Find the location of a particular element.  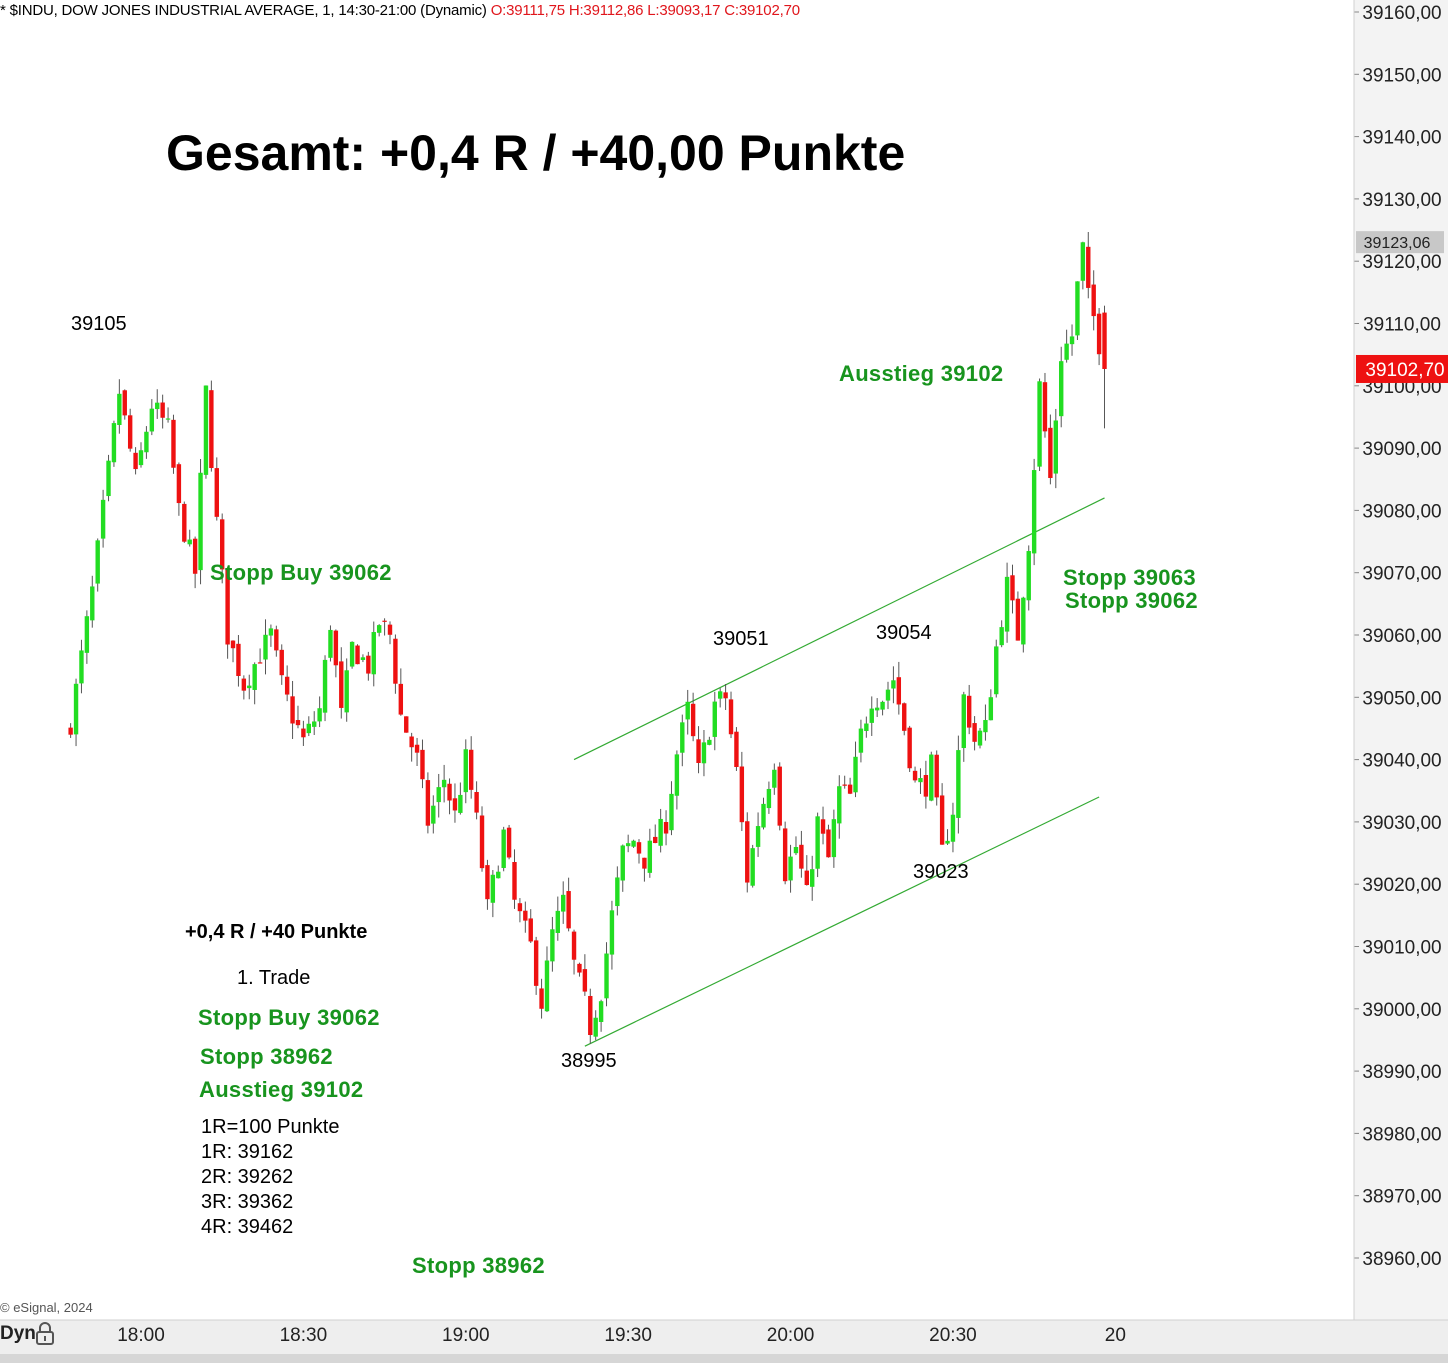

price-tick-label: 39040,00 is located at coordinates (1401, 761).